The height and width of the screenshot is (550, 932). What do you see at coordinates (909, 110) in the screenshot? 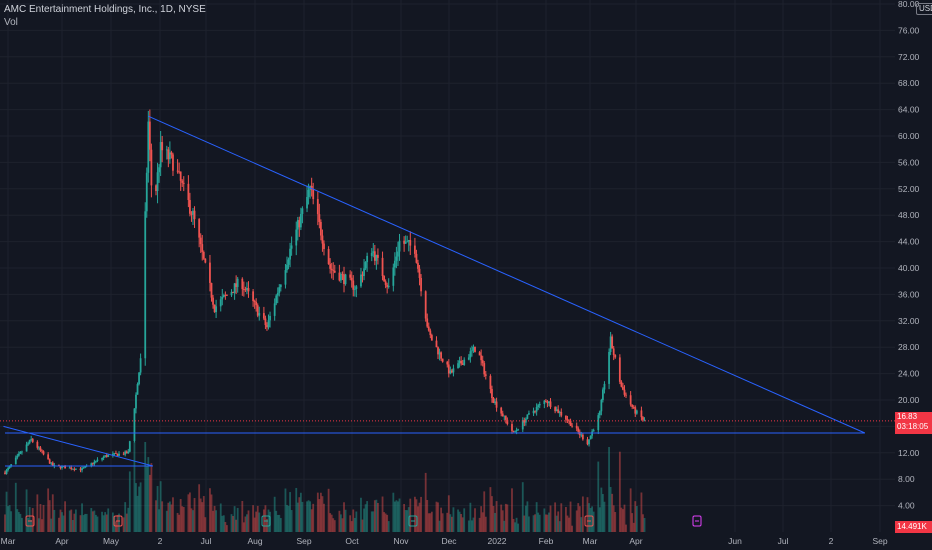
I see `y-tick-label: 64.00` at bounding box center [909, 110].